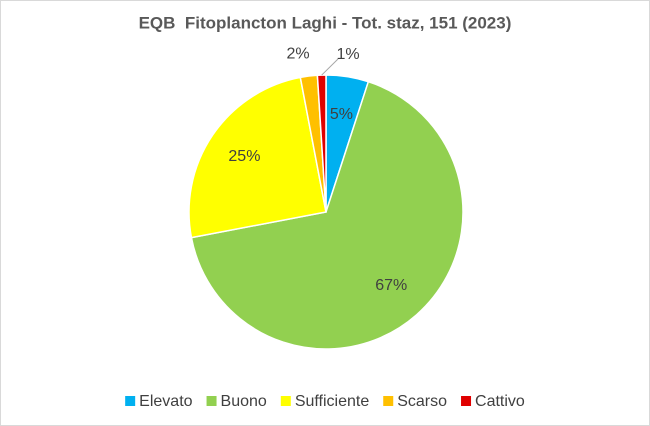  Describe the element at coordinates (347, 54) in the screenshot. I see `data-label: 1%` at that location.